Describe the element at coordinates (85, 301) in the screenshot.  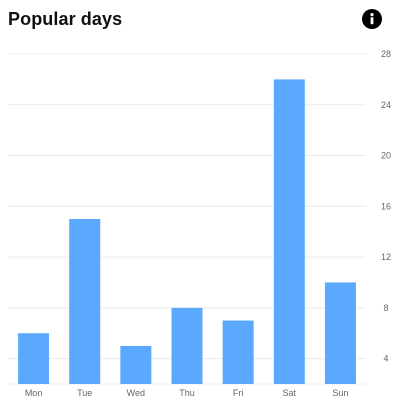
I see `bar-tue` at that location.